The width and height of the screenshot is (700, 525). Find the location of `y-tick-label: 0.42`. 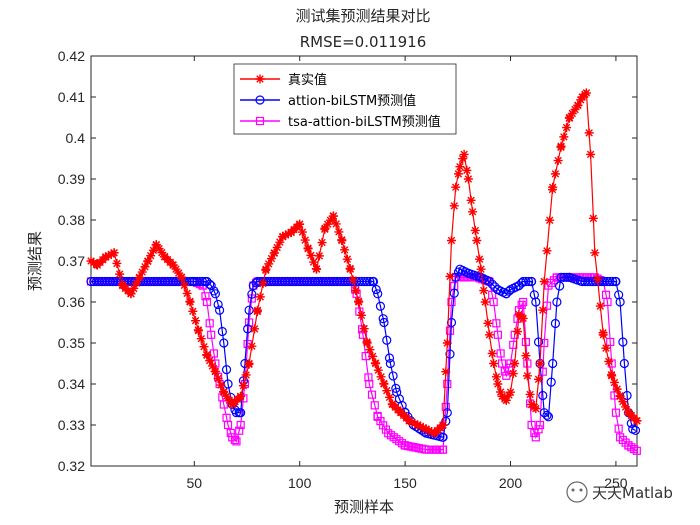

y-tick-label: 0.42 is located at coordinates (71, 56).